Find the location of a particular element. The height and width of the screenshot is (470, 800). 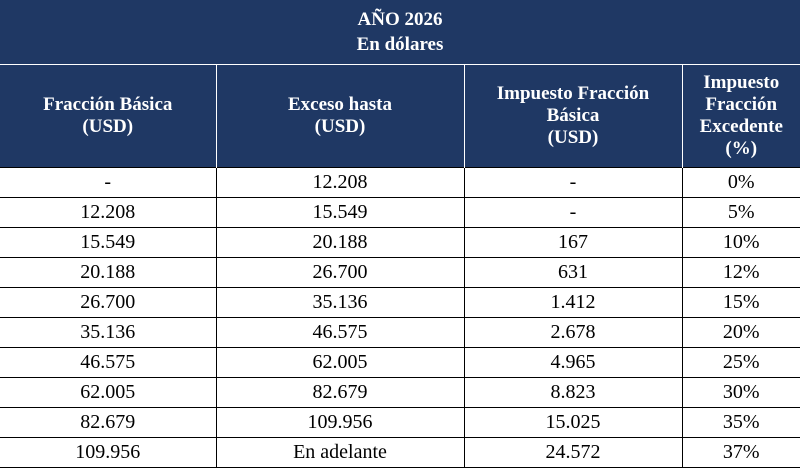

cell-impuesto-fraccion-basica: 167 is located at coordinates (573, 242).